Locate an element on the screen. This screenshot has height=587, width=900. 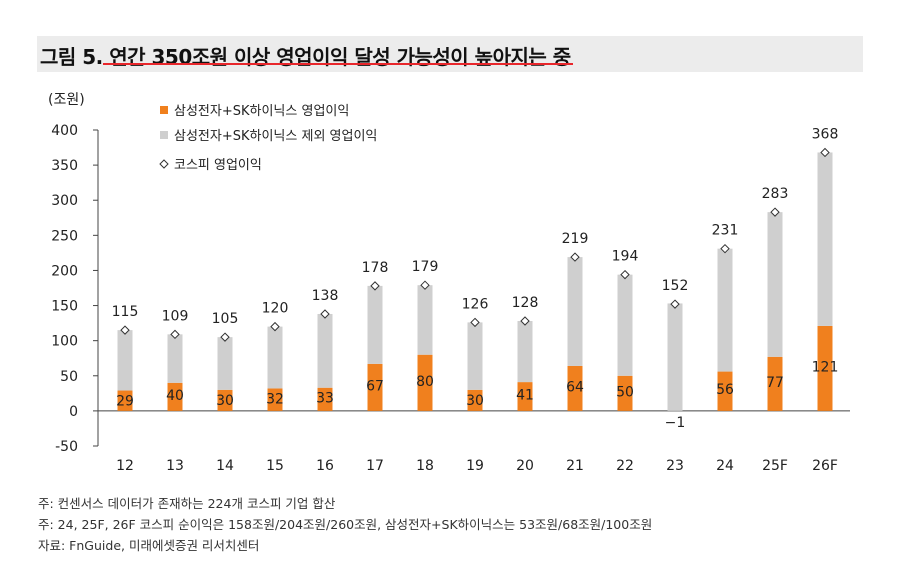
x-tick-label: 21 is located at coordinates (575, 466).